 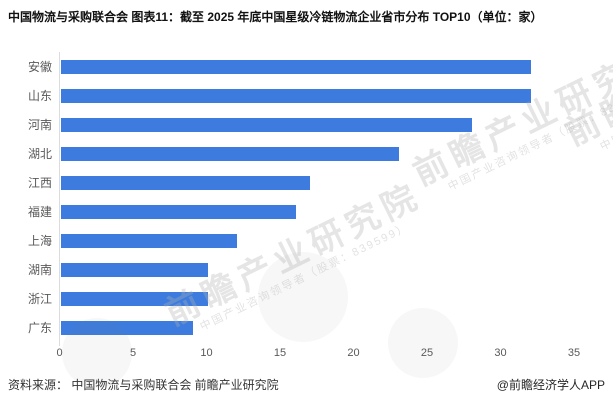 I want to click on category-label: 江西, so click(x=39, y=183).